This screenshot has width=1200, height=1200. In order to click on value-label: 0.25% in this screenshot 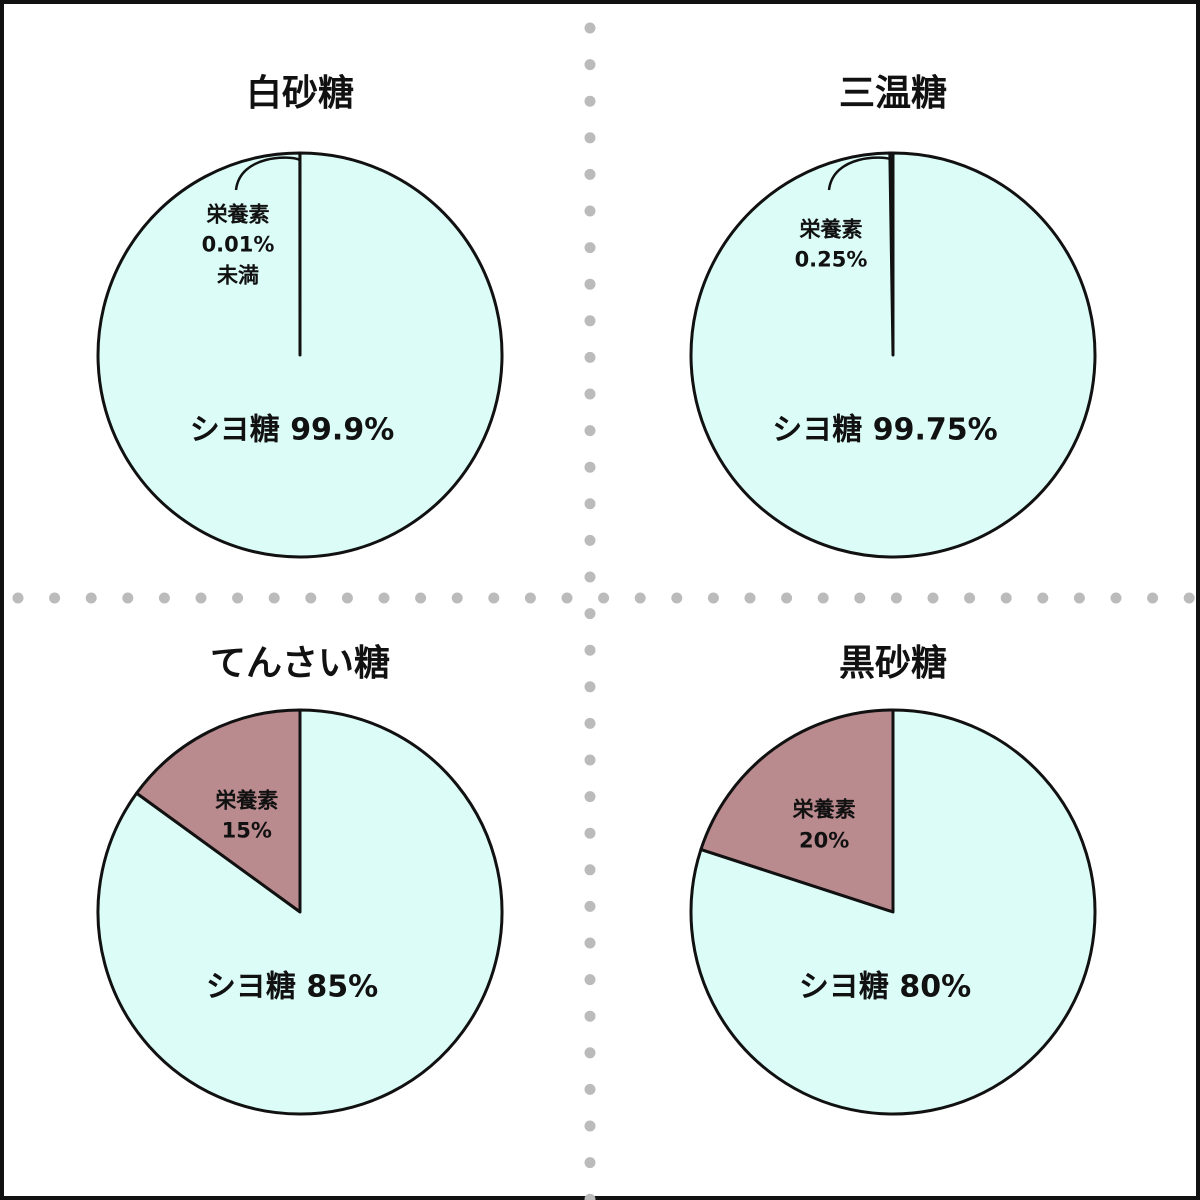, I will do `click(831, 260)`.